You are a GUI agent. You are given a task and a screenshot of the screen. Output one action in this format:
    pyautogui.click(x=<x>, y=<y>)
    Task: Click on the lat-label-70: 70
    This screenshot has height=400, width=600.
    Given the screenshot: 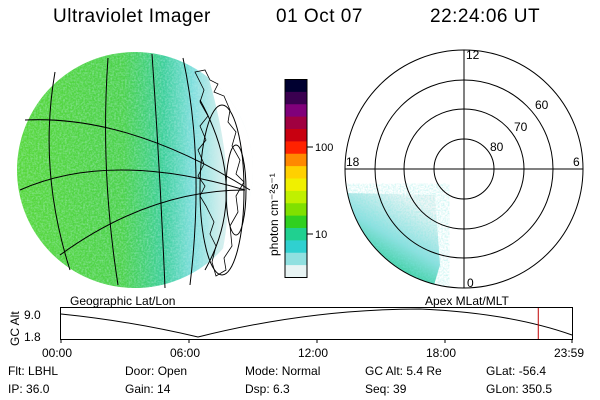 What is the action you would take?
    pyautogui.click(x=521, y=127)
    